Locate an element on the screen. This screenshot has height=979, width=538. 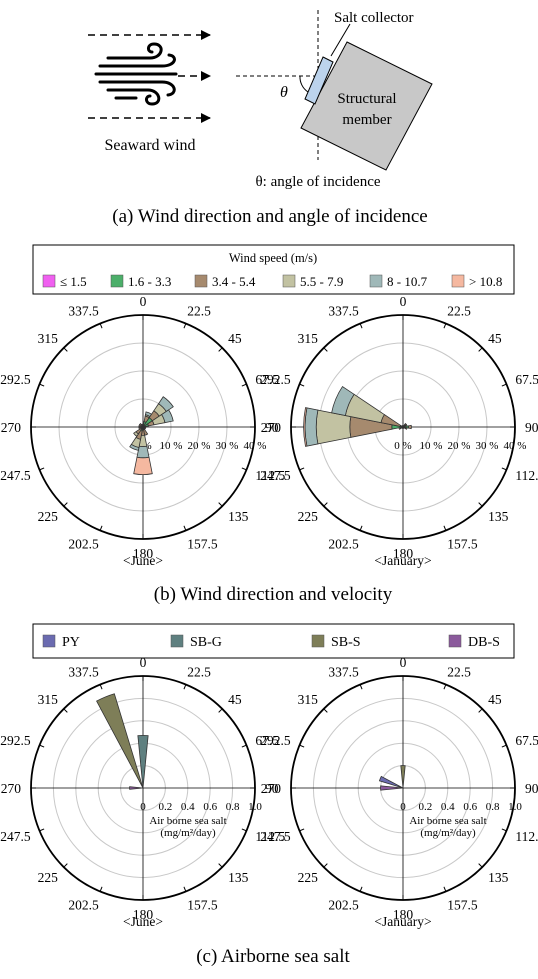
legend-swatch-py is located at coordinates (49, 641).